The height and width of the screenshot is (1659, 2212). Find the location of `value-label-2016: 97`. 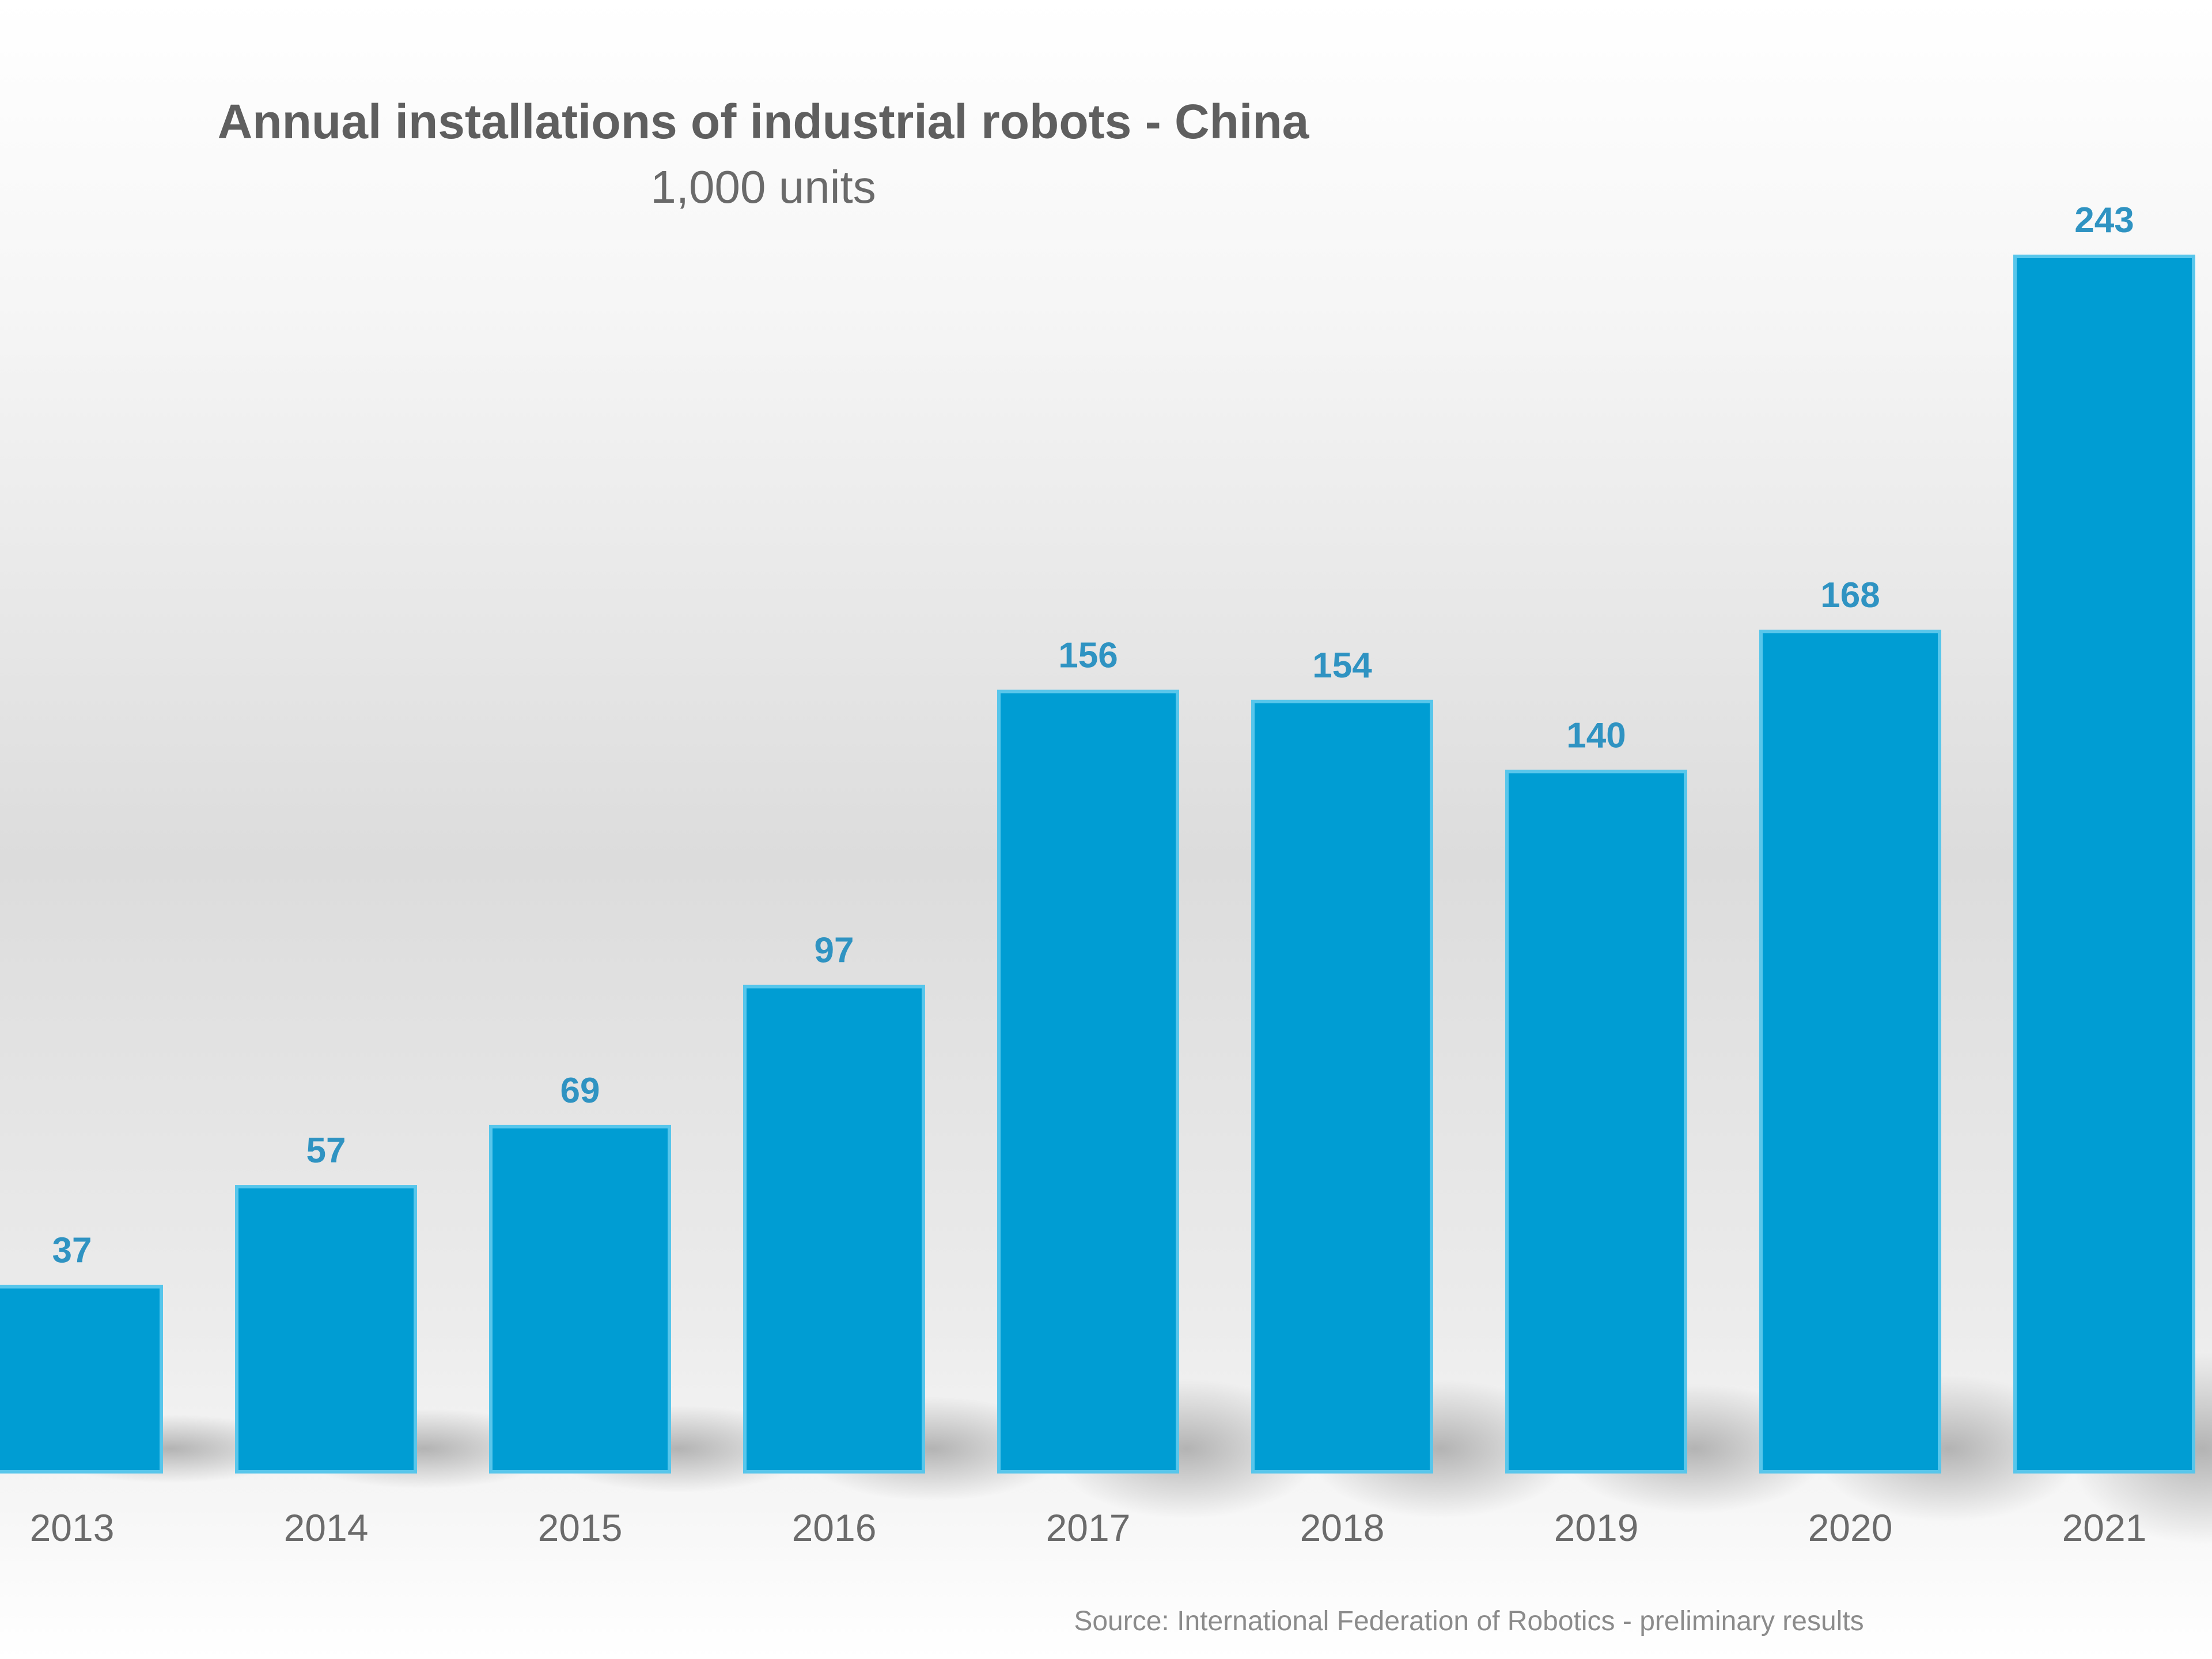

value-label-2016: 97 is located at coordinates (834, 951).